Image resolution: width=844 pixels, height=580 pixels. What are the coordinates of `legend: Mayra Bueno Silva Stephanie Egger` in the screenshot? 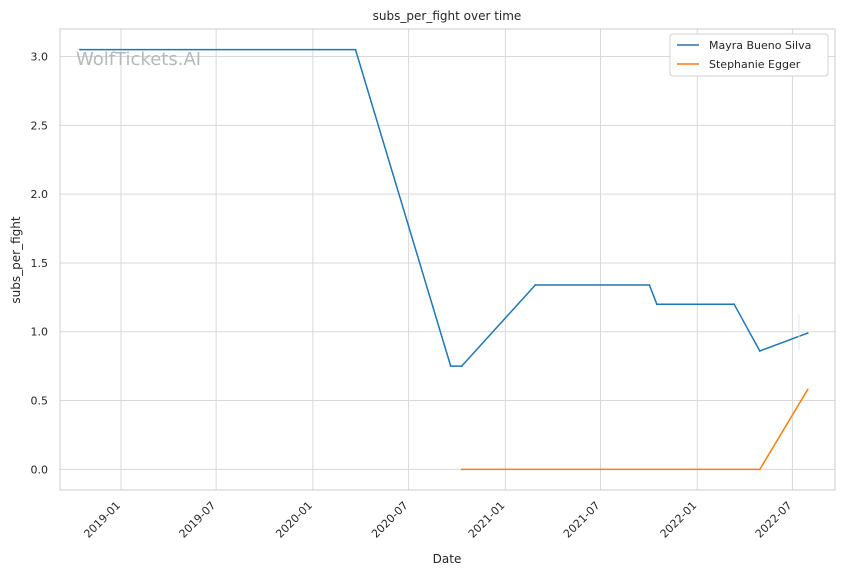 It's located at (749, 55).